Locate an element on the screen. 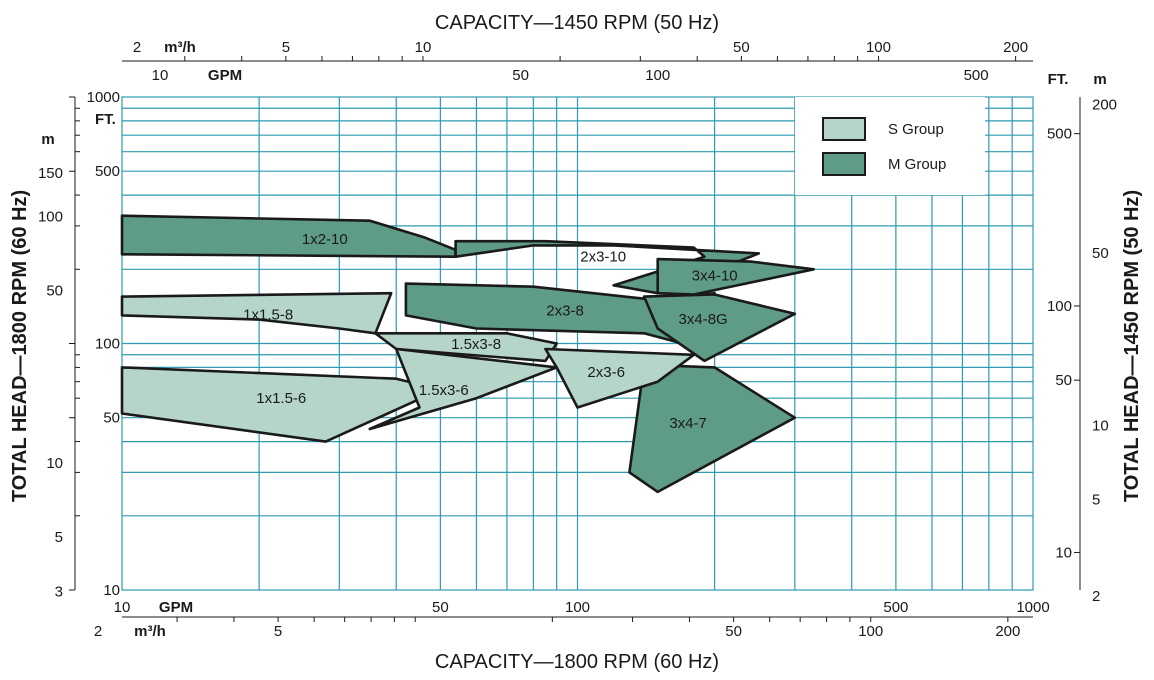 This screenshot has height=680, width=1154. bottom-gpm-unit: GPM is located at coordinates (176, 607).